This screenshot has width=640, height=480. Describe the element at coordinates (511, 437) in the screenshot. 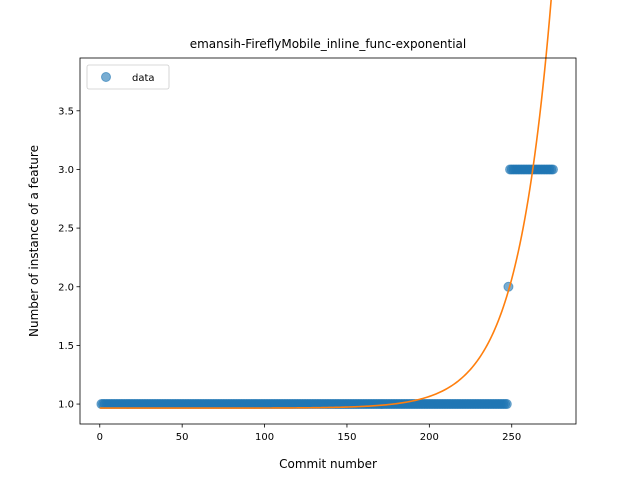

I see `x-tick-label: 250` at that location.